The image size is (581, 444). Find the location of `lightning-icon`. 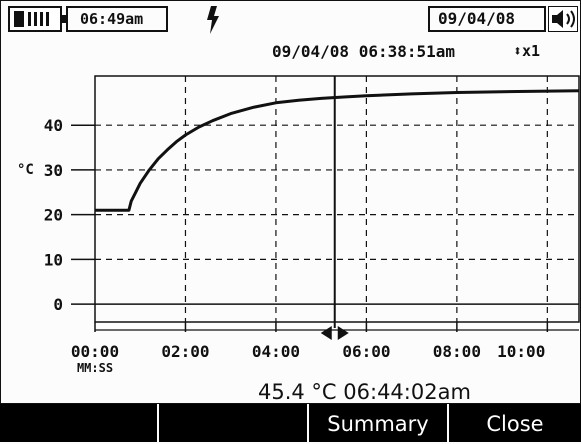

lightning-icon is located at coordinates (213, 20).